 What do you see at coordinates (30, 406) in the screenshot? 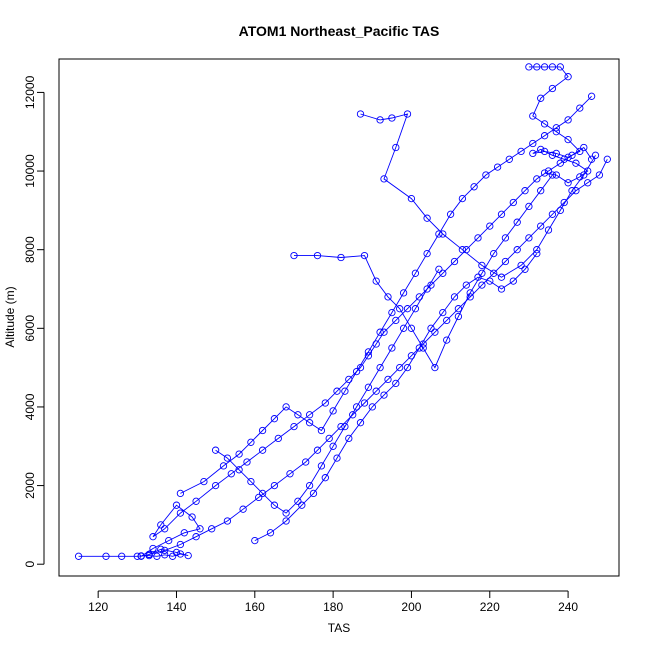
I see `y-tick-label: 4000` at bounding box center [30, 406].